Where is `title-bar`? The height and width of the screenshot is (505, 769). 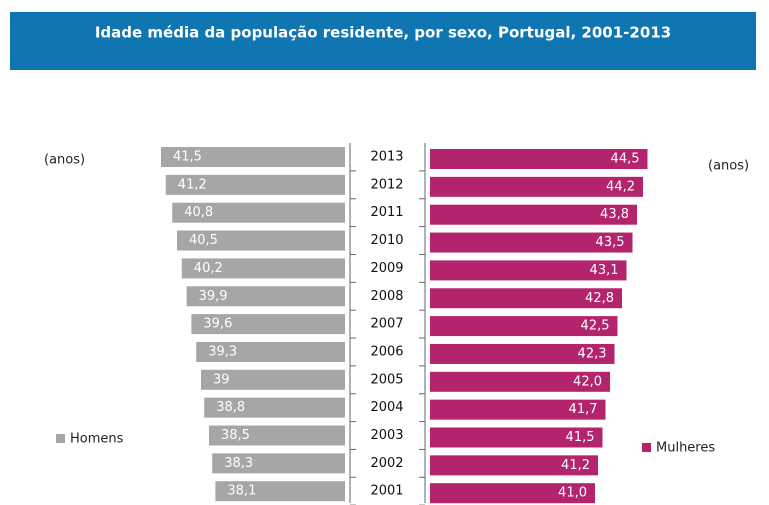 title-bar is located at coordinates (383, 41).